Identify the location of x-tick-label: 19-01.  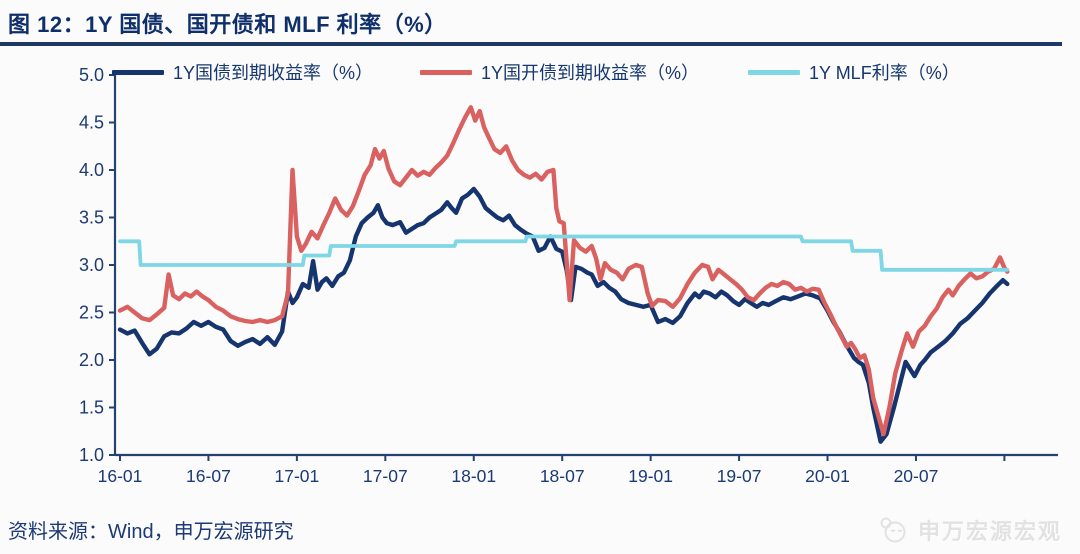
(650, 476).